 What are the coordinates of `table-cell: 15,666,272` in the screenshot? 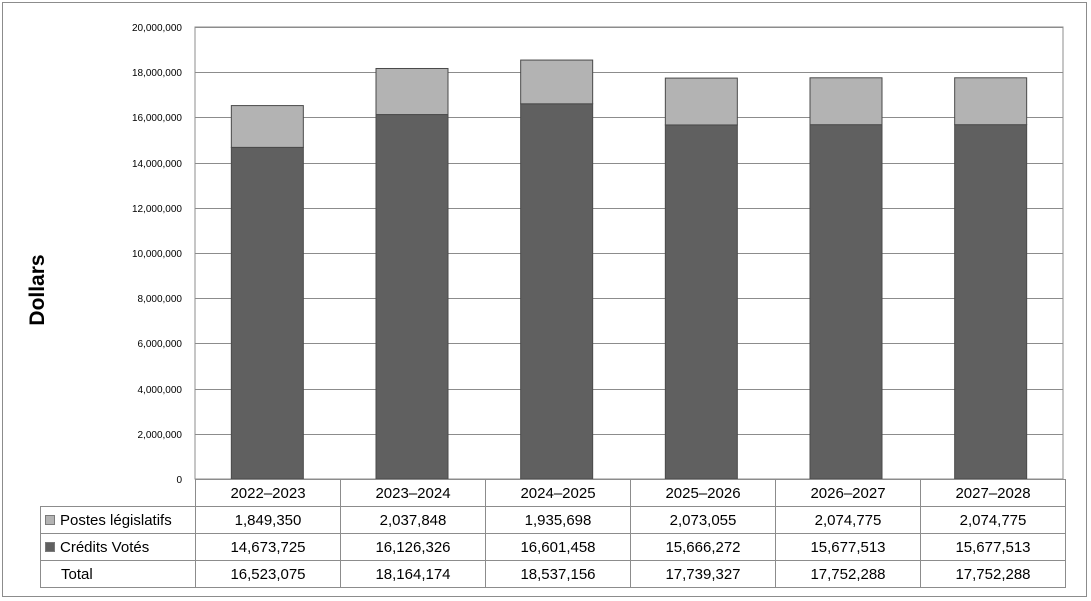 It's located at (703, 547).